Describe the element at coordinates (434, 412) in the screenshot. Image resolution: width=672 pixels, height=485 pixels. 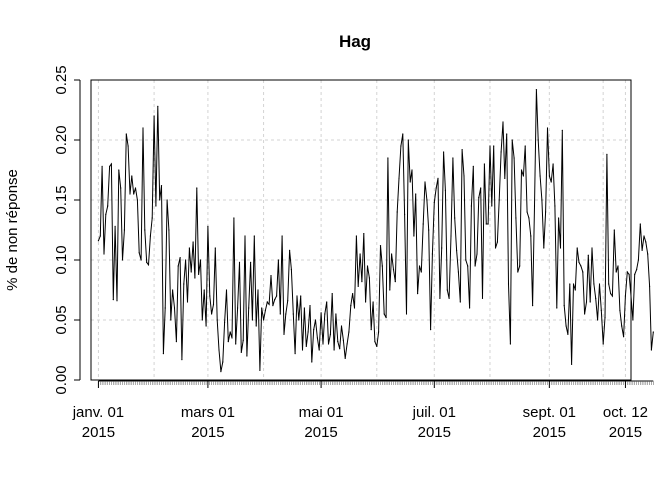
I see `x-tick-label: juil. 01` at that location.